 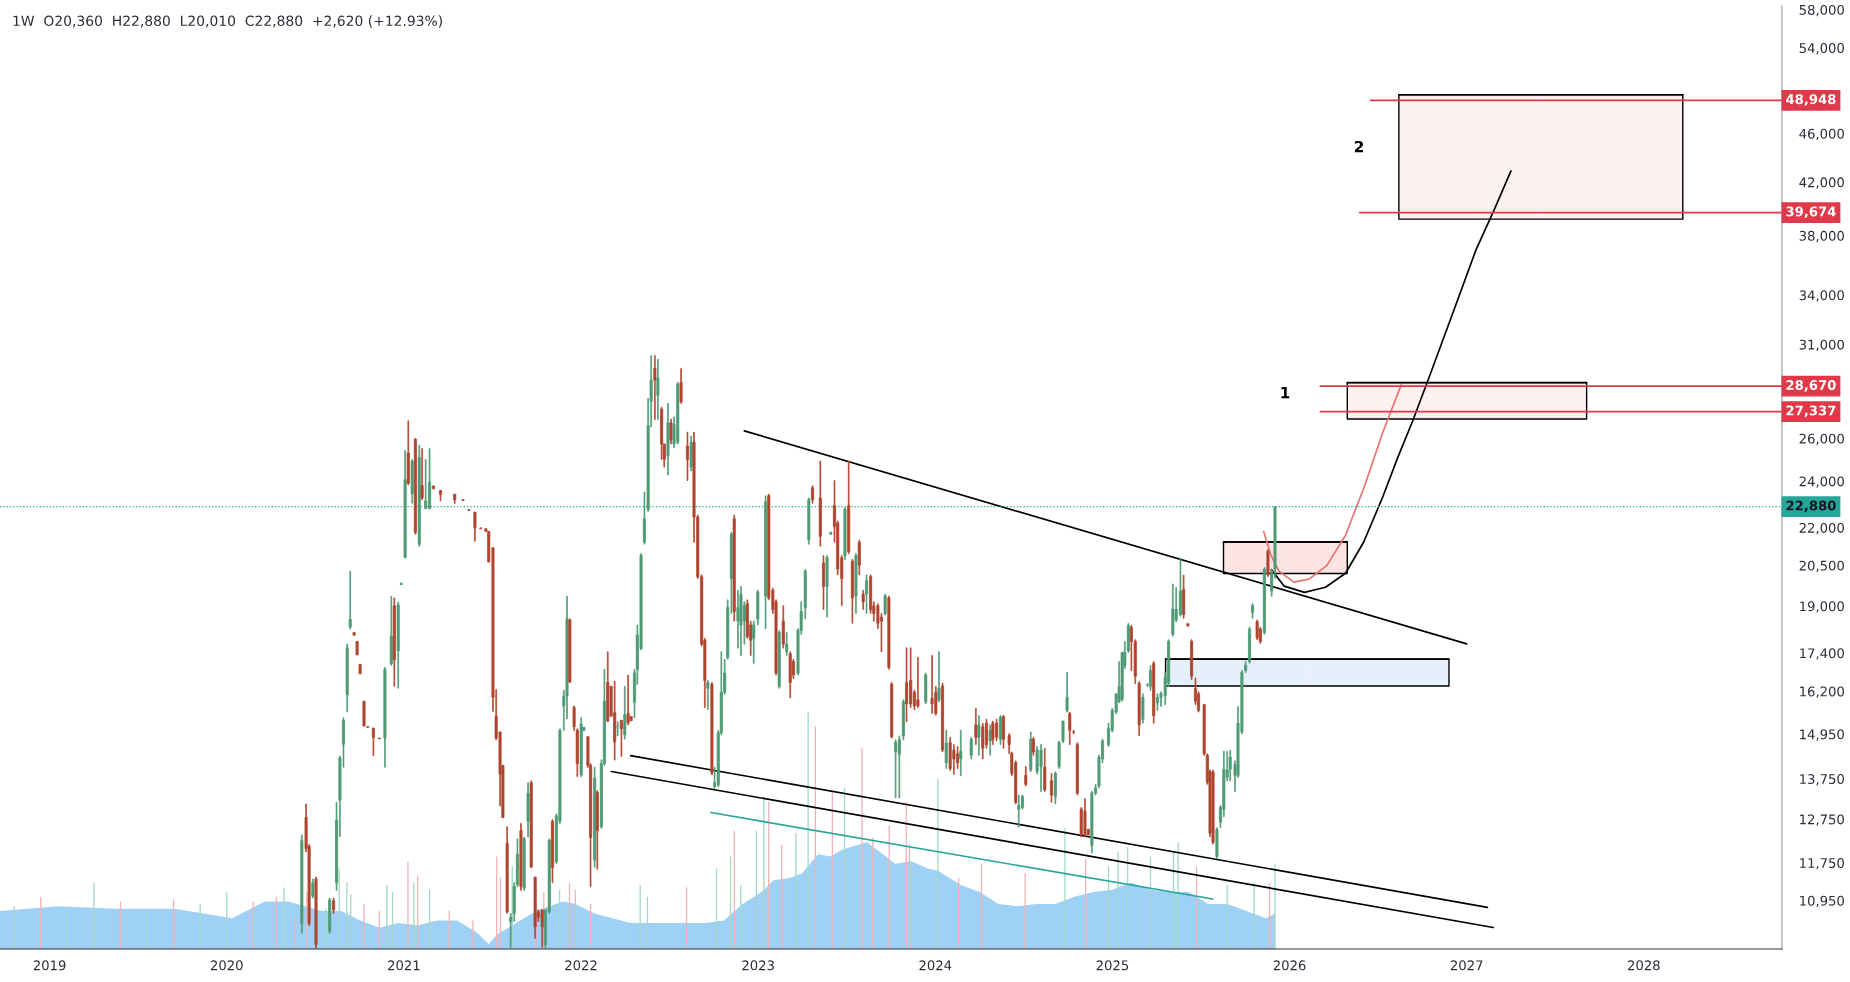 I want to click on x-tick-label: 2021, so click(x=404, y=965).